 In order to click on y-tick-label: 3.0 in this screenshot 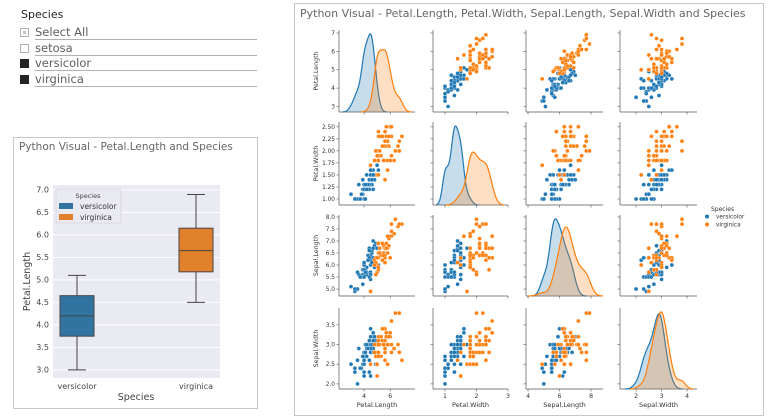, I will do `click(42, 369)`.